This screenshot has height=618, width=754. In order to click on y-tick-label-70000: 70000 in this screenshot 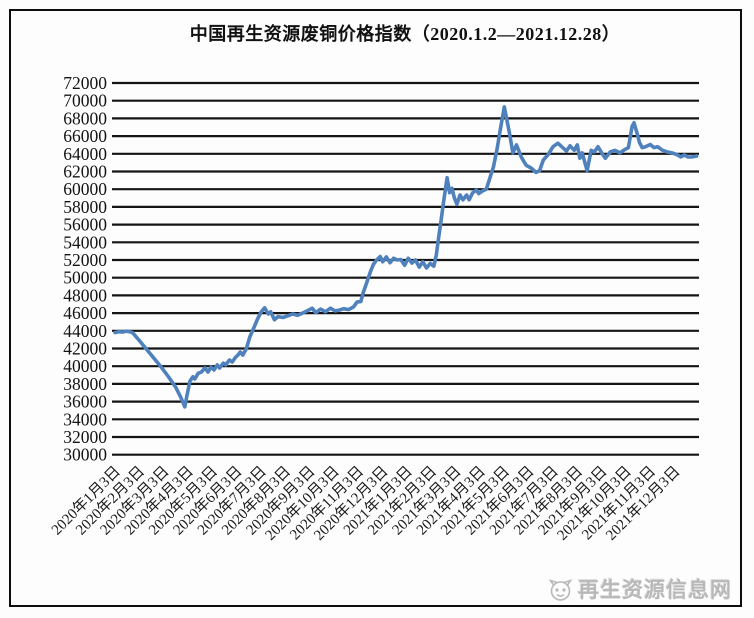, I will do `click(85, 101)`.